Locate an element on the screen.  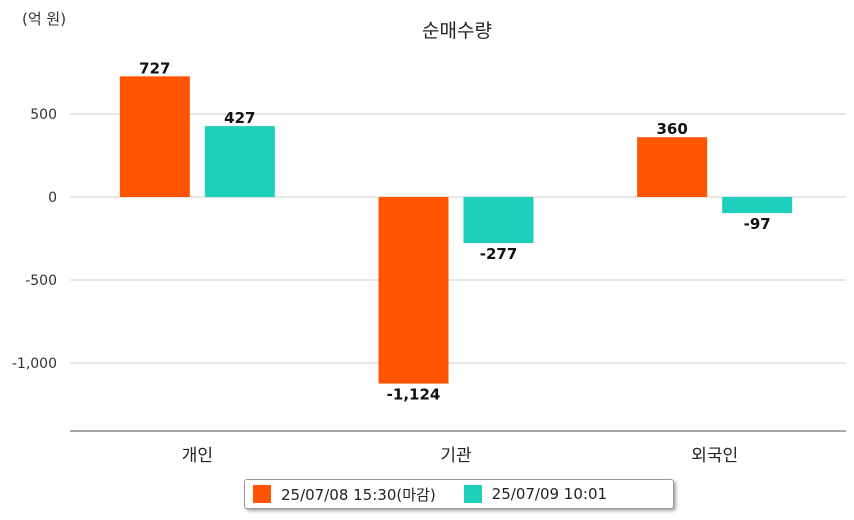
legend: 25/07/08 15:30(마감) 25/07/09 10:01 is located at coordinates (459, 494).